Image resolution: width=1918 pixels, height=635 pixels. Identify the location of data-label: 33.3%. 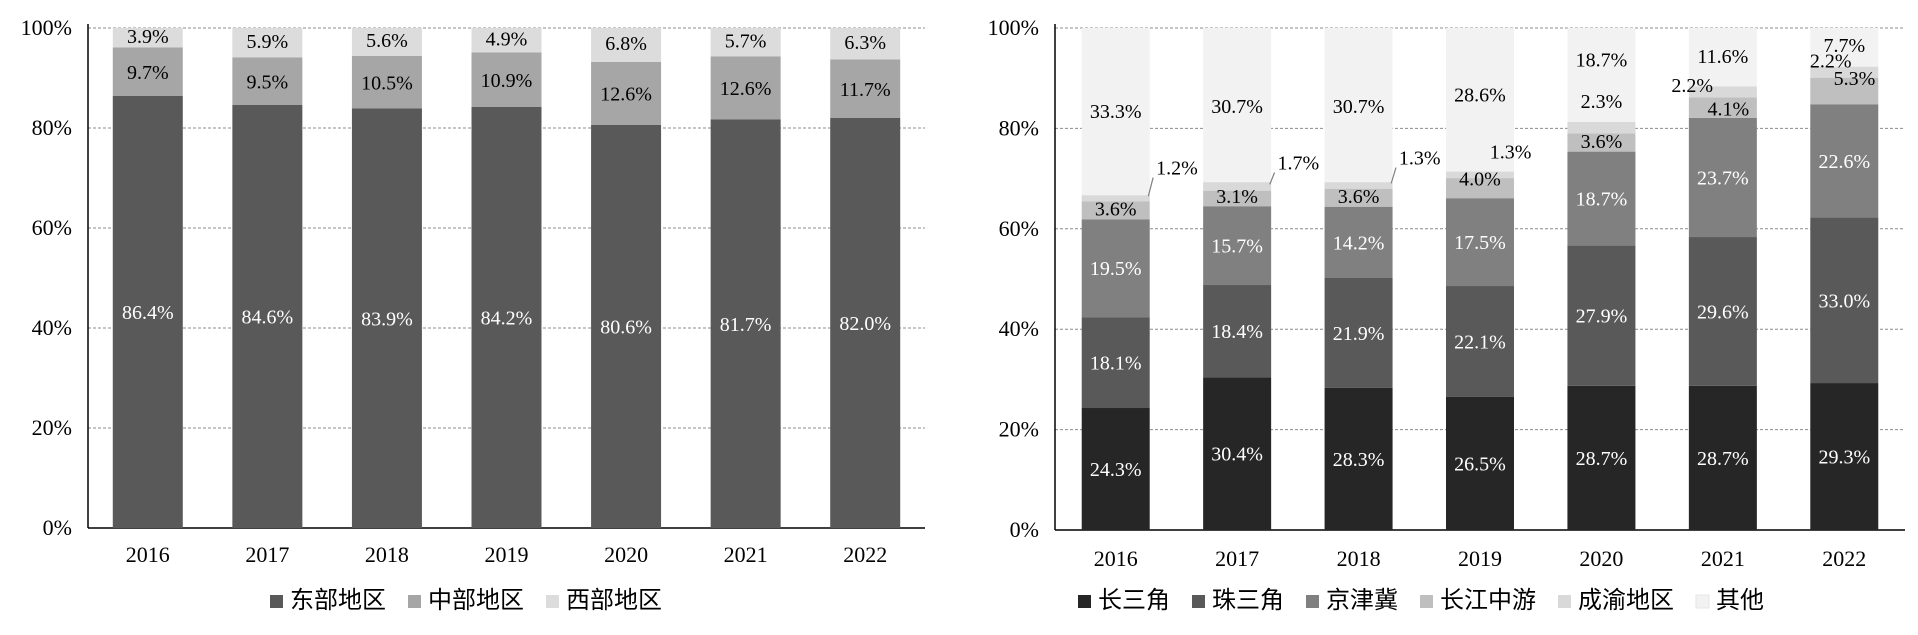
(1116, 112).